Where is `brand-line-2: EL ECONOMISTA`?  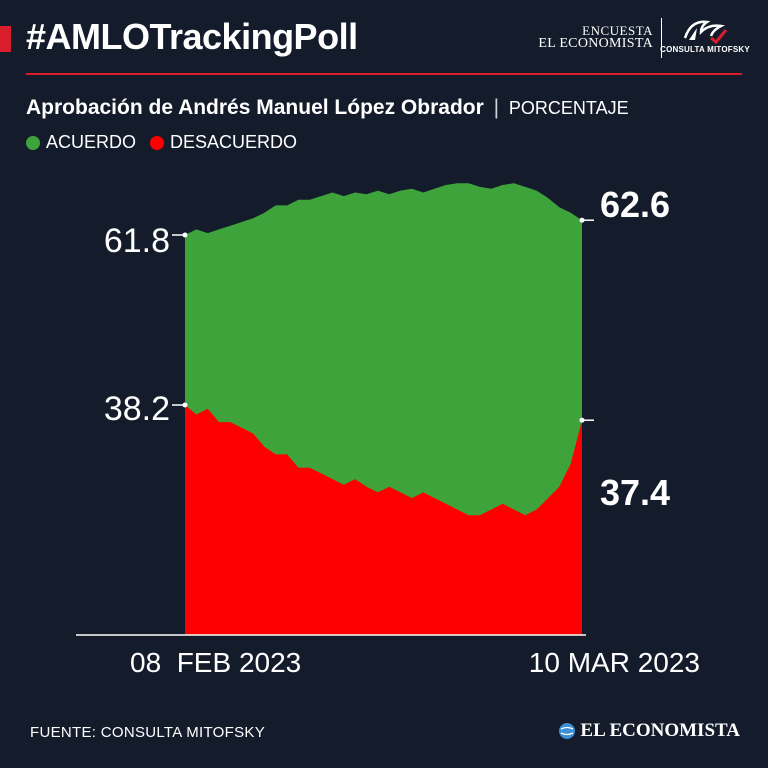 brand-line-2: EL ECONOMISTA is located at coordinates (595, 44).